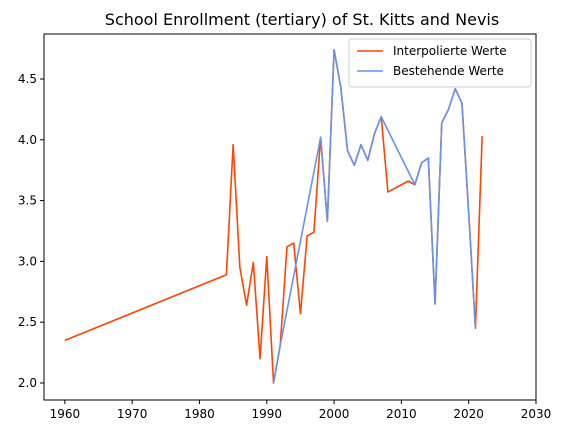 The width and height of the screenshot is (565, 439). Describe the element at coordinates (31, 231) in the screenshot. I see `y-axis: 2.0 2.5 3.0 3.5 4.0 4.5` at that location.